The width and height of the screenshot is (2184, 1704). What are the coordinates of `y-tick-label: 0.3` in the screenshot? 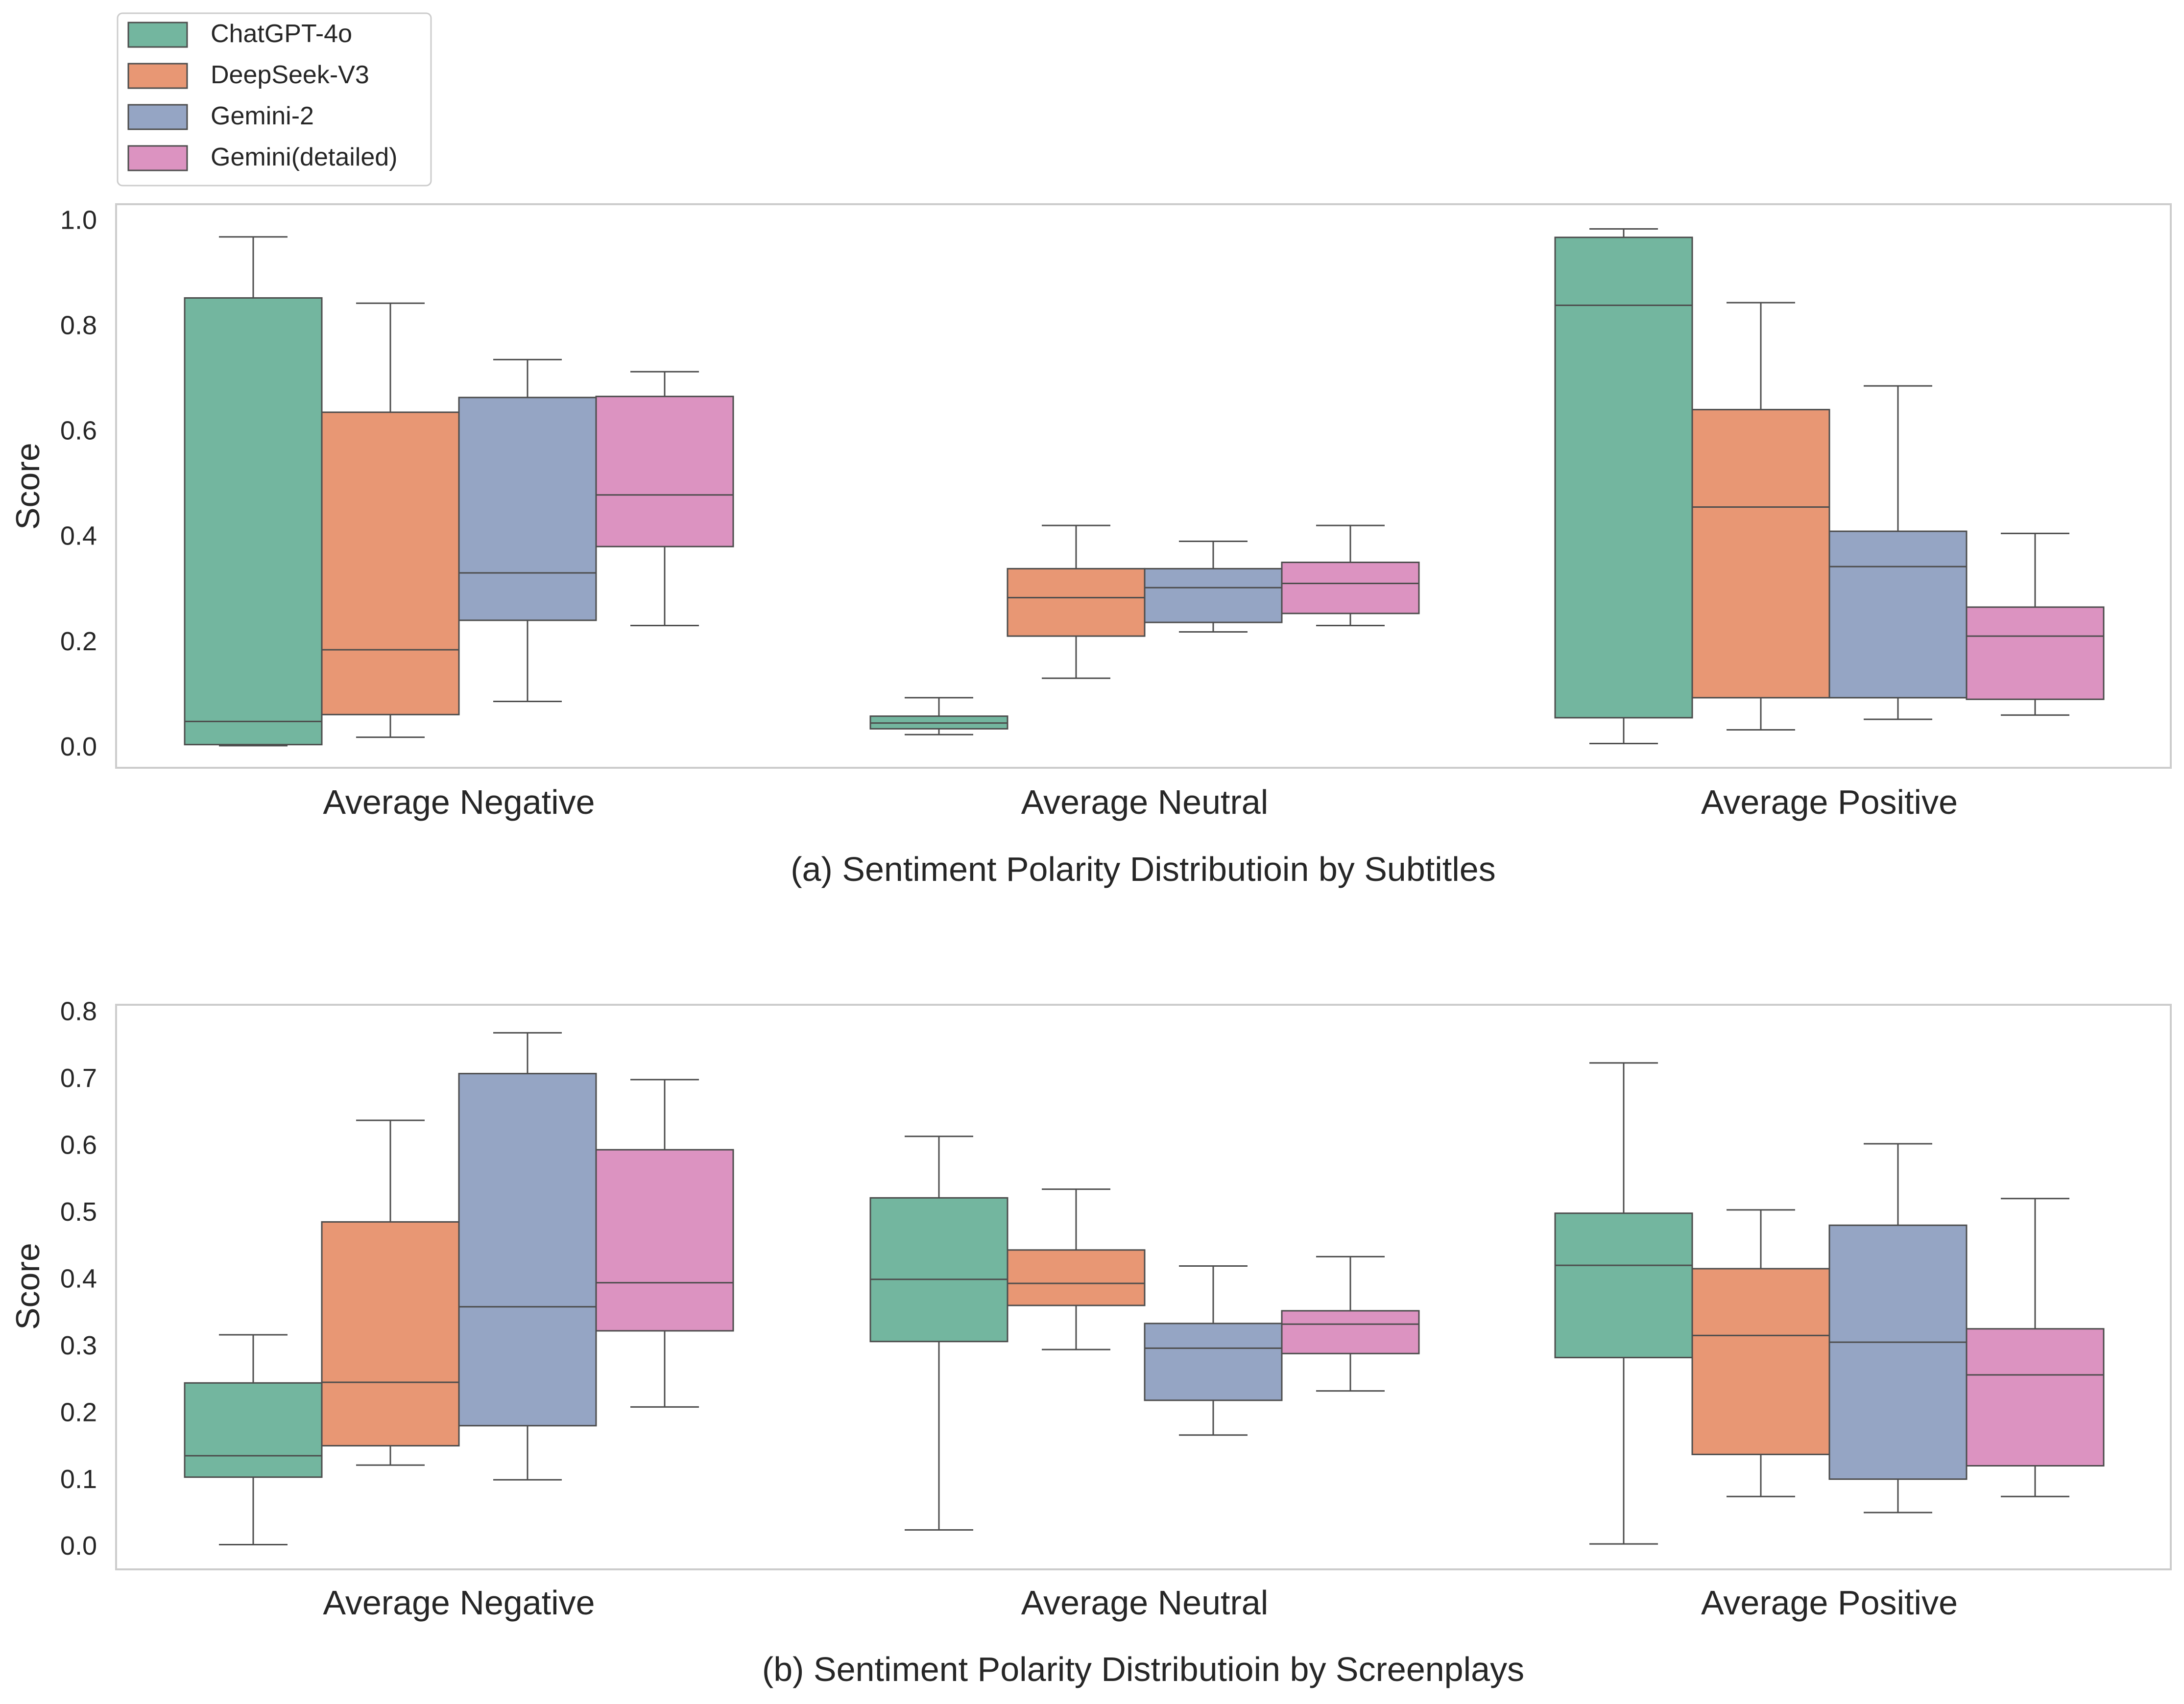 It's located at (78, 1345).